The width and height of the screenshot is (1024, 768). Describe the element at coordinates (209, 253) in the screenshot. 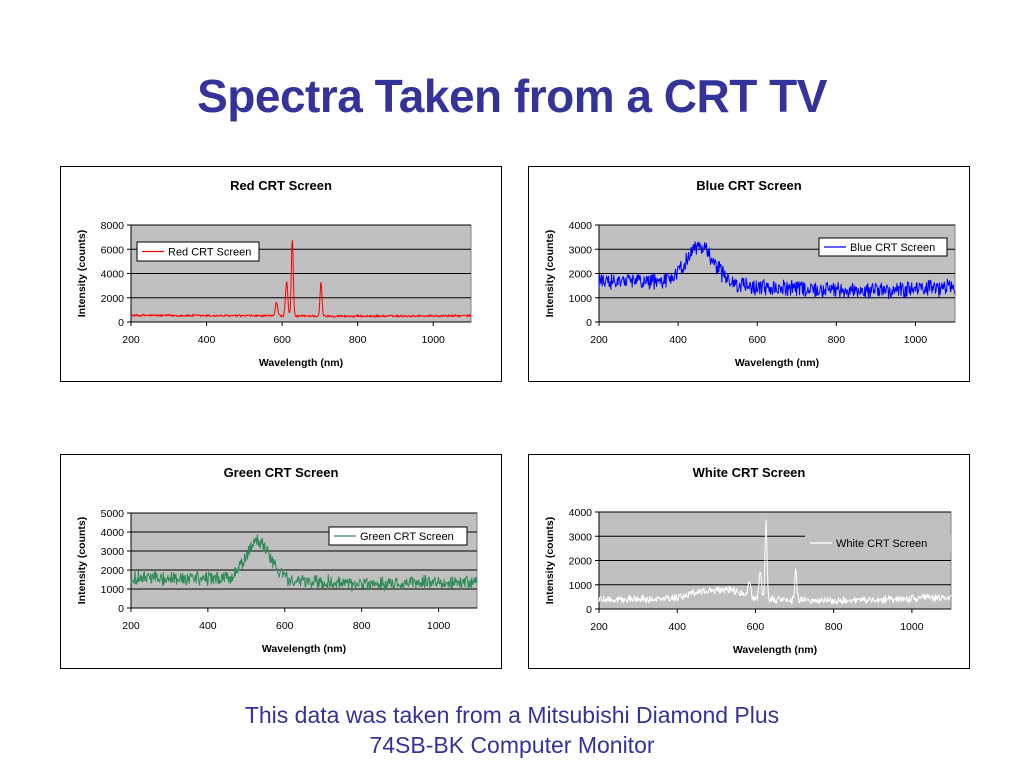

I see `legend-label: Red CRT Screen` at that location.